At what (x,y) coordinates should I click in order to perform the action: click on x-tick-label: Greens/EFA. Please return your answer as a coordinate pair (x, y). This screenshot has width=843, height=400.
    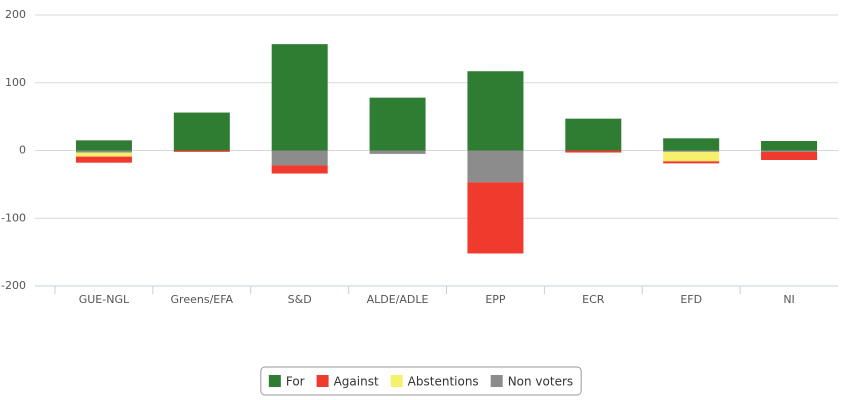
    Looking at the image, I should click on (202, 299).